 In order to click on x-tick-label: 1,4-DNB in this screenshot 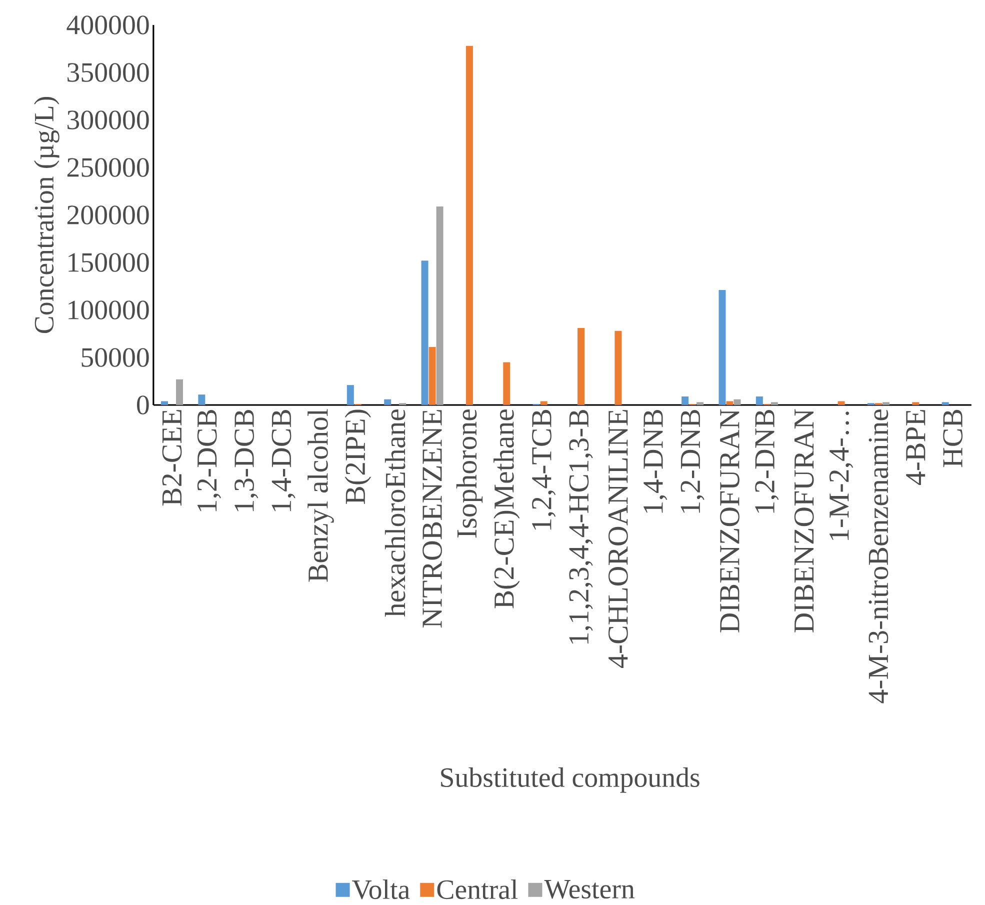, I will do `click(656, 461)`.